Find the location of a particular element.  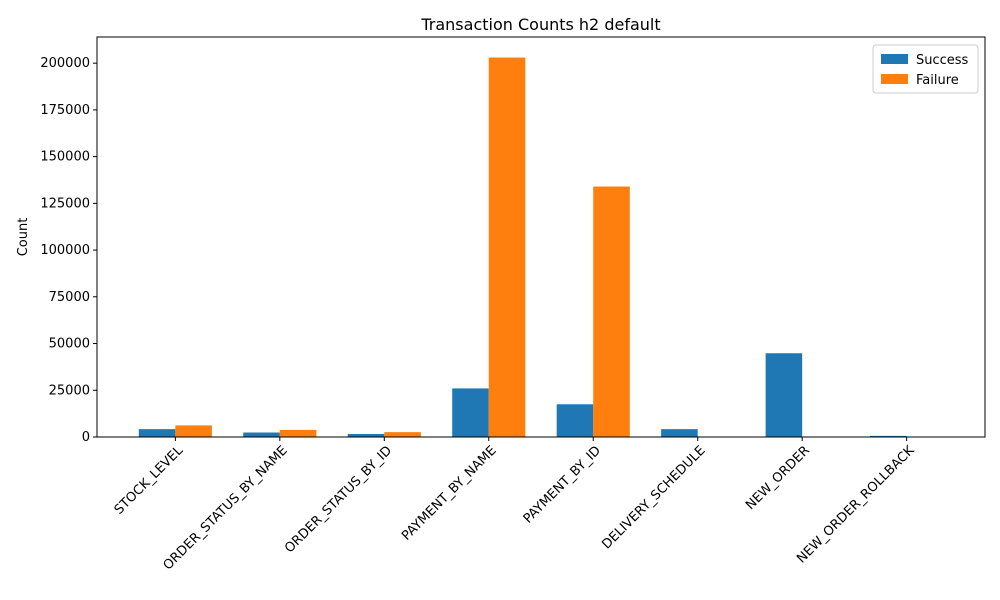

bar-failure-payment-by-name is located at coordinates (507, 247).